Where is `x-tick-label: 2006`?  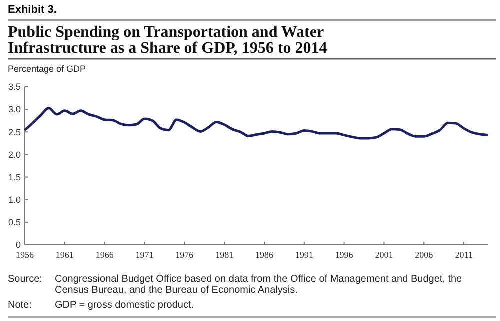
x-tick-label: 2006 is located at coordinates (424, 255).